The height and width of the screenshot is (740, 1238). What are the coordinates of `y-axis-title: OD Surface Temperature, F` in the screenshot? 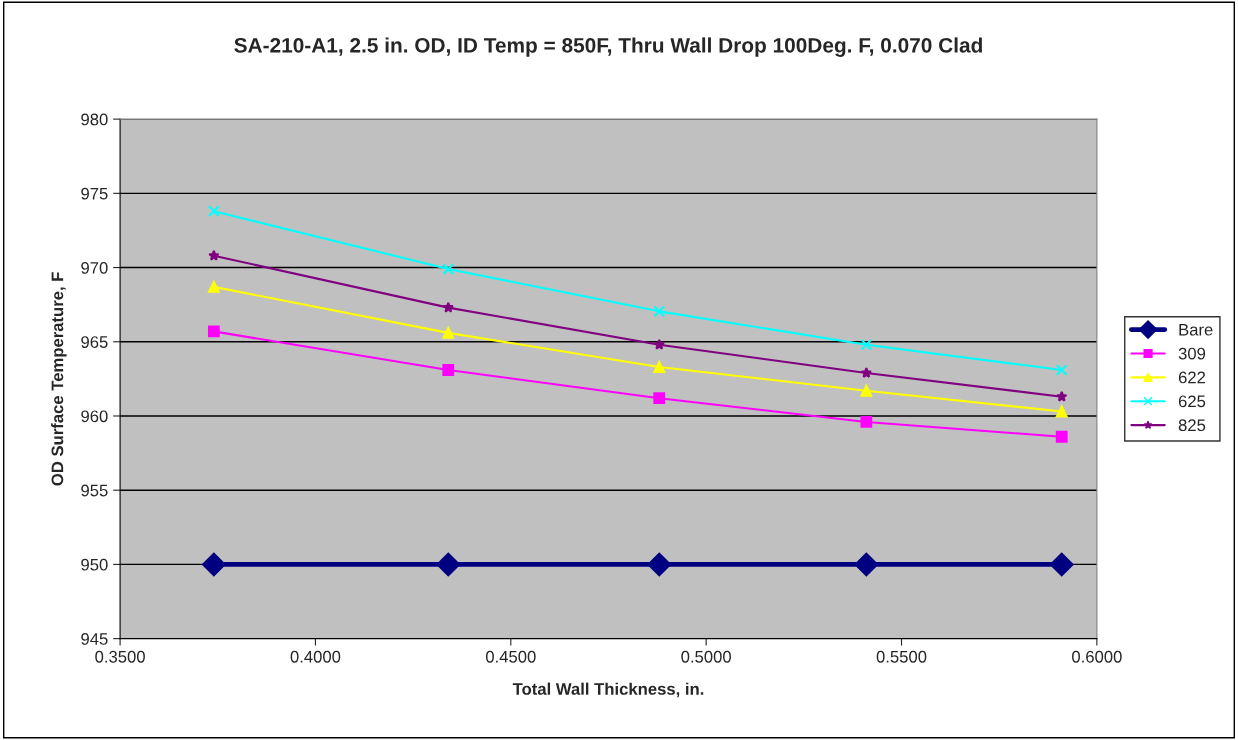 It's located at (59, 379).